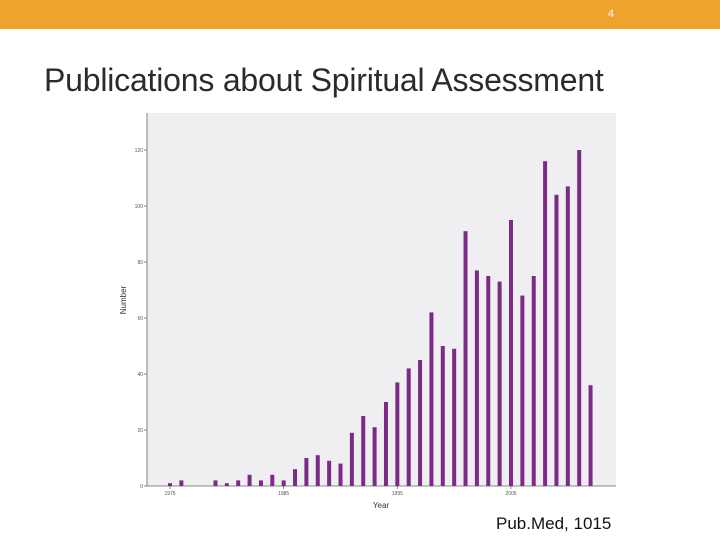  I want to click on bar-2007, so click(533, 381).